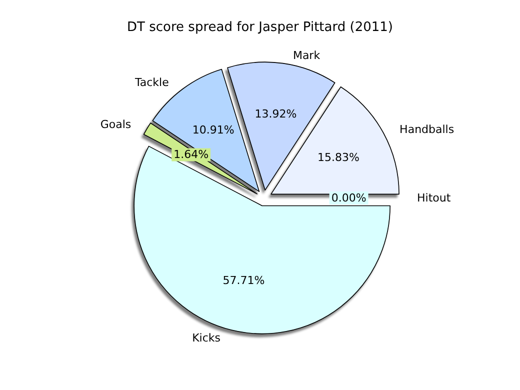 The width and height of the screenshot is (520, 390). Describe the element at coordinates (191, 155) in the screenshot. I see `data-label: 1.64%` at that location.